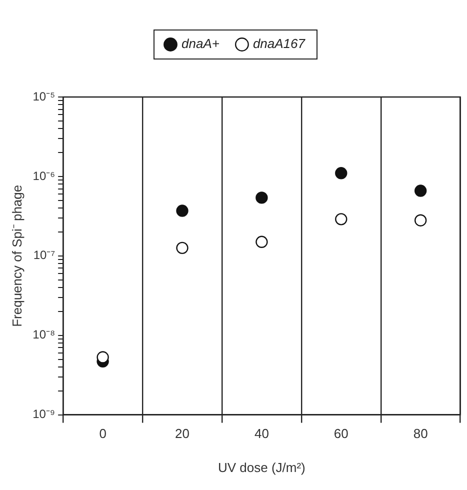 This screenshot has width=467, height=490. I want to click on legend-label: dnaA+, so click(201, 44).